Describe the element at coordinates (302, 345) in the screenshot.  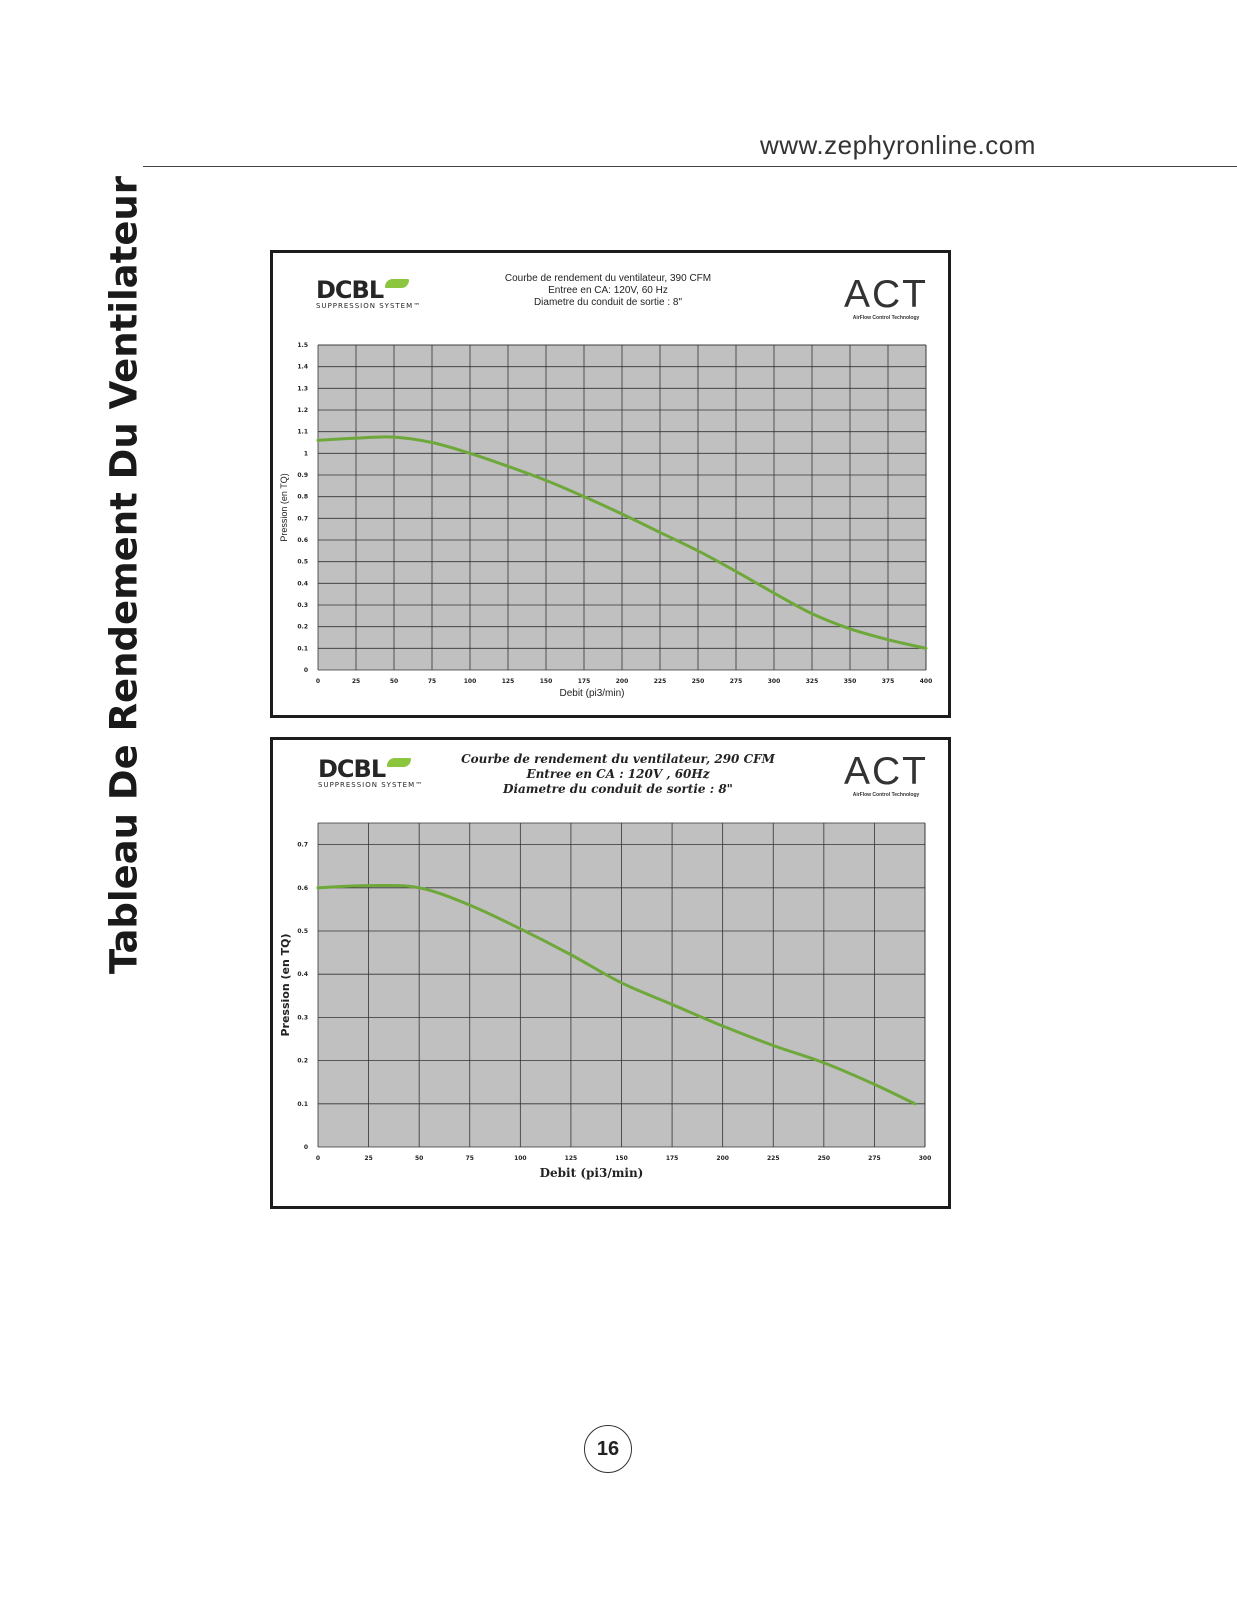
I see `y-tick-label: 1.5` at that location.